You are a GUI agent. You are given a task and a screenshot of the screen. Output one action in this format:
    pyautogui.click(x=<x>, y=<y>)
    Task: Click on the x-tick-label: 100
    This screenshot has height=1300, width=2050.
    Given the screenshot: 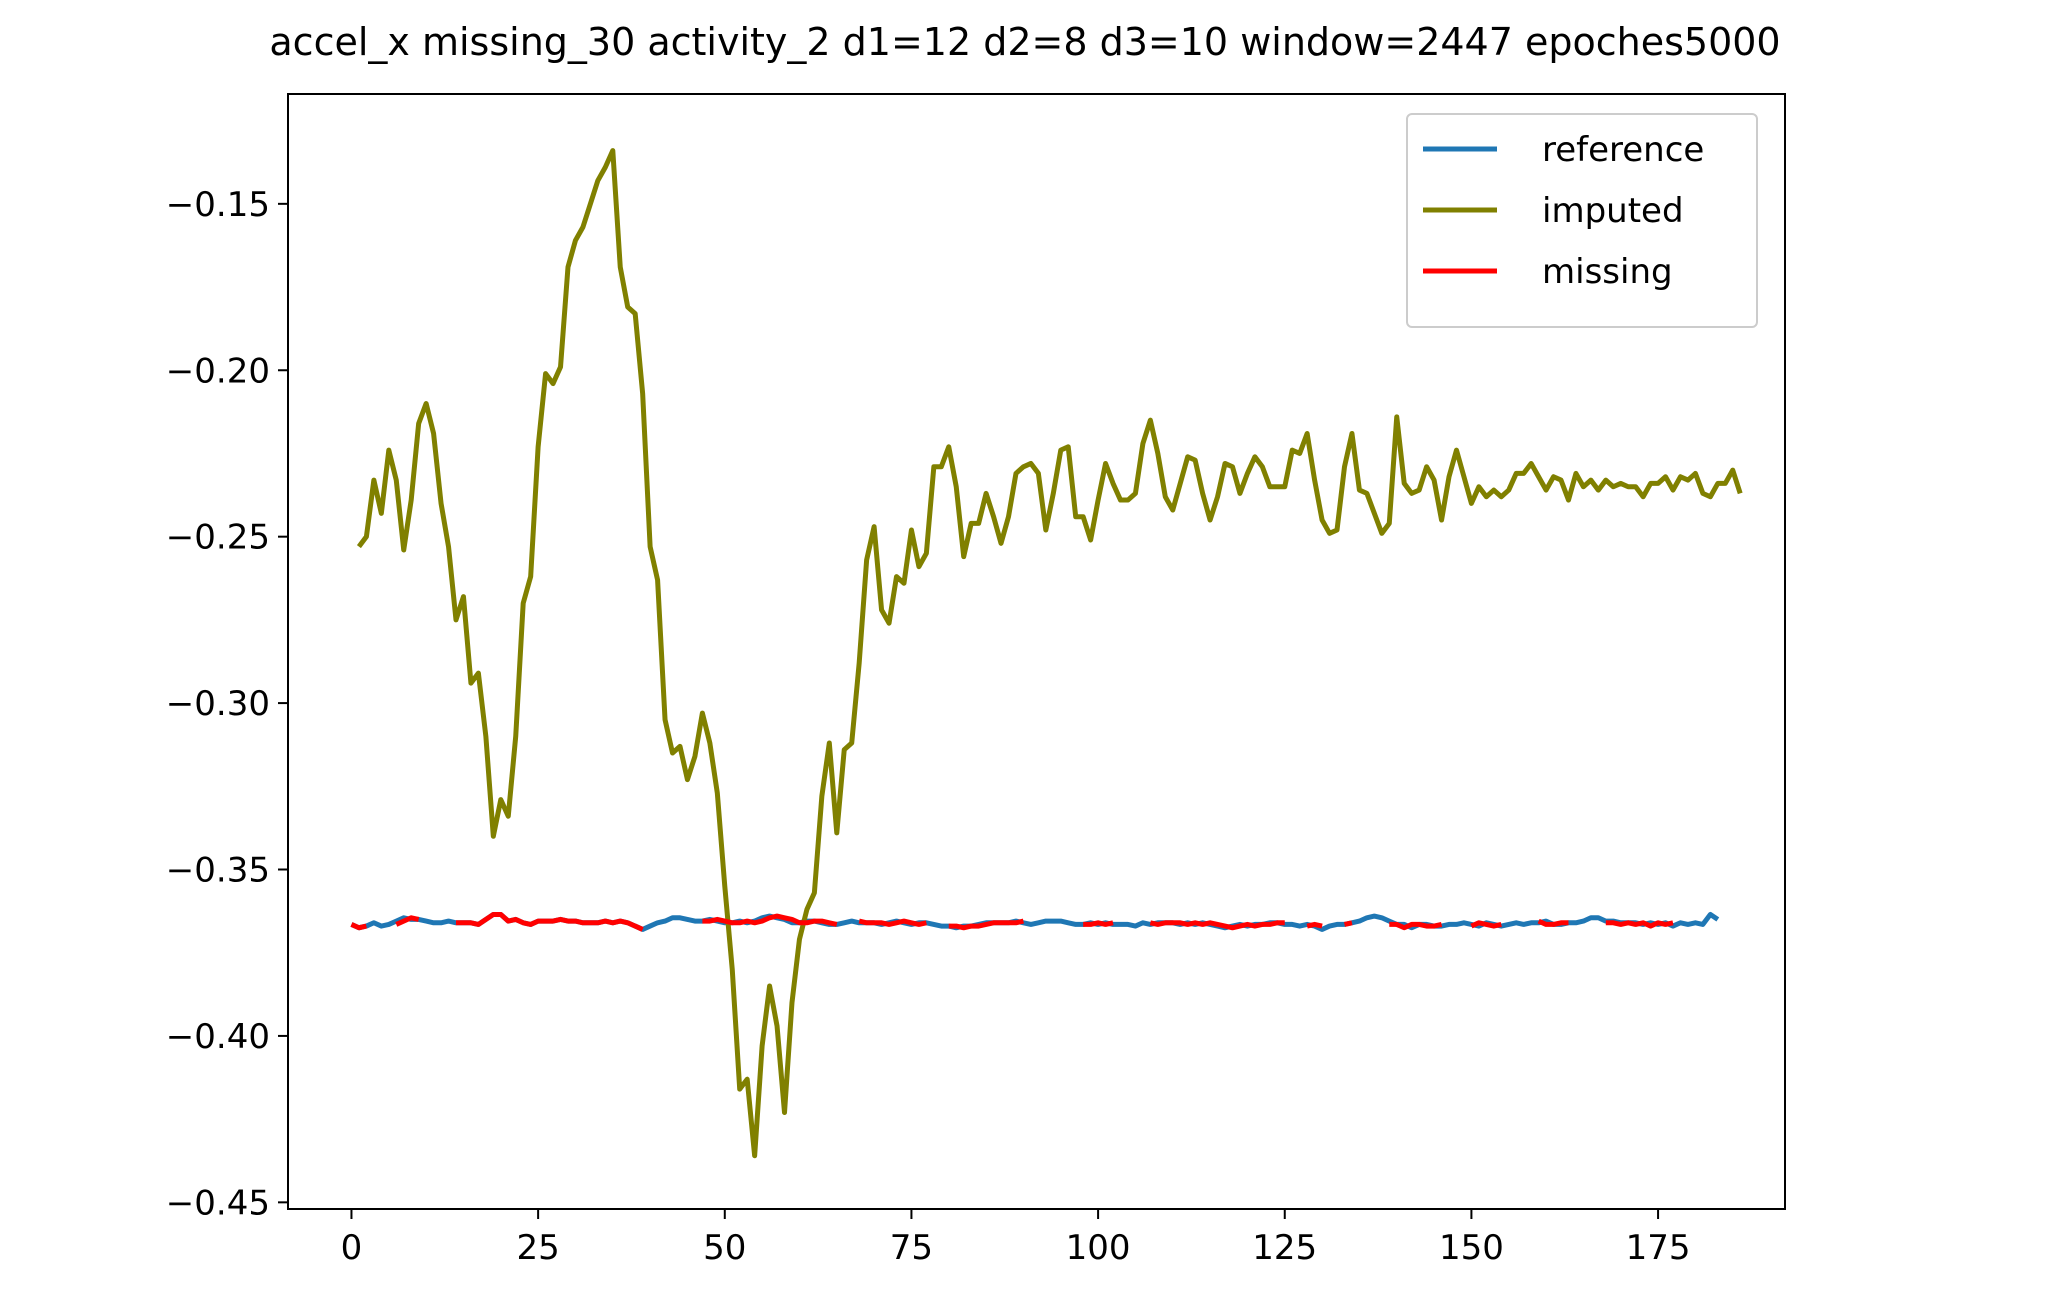 What is the action you would take?
    pyautogui.click(x=1098, y=1248)
    